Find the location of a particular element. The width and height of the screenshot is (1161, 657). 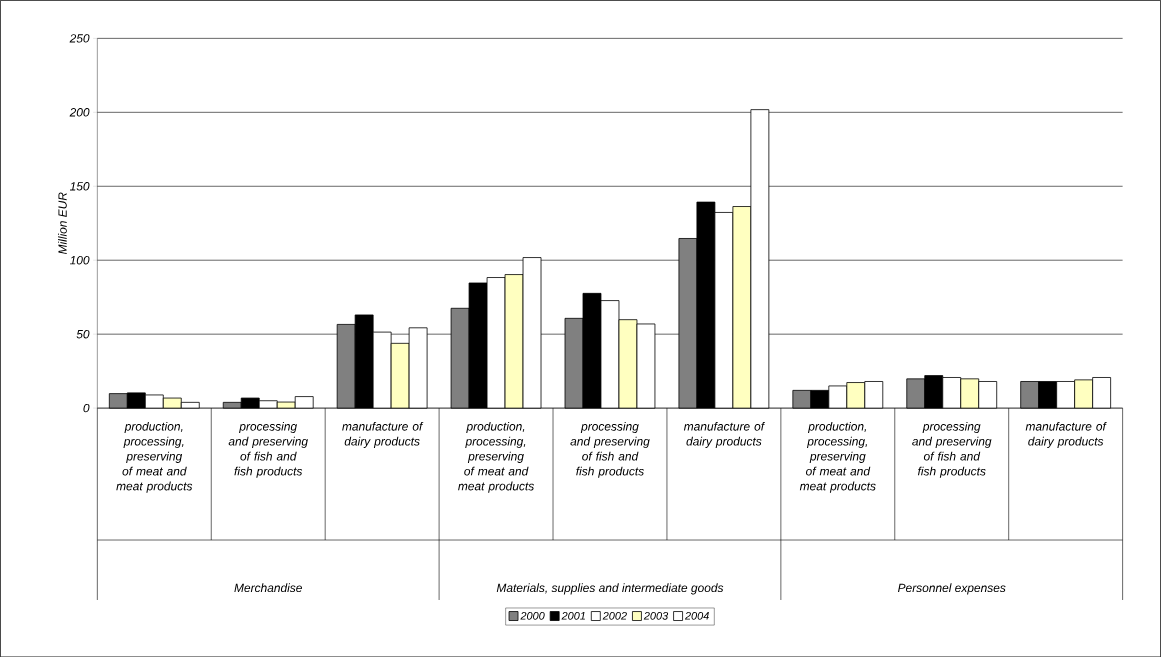

legend-label: 2004 is located at coordinates (696, 615).